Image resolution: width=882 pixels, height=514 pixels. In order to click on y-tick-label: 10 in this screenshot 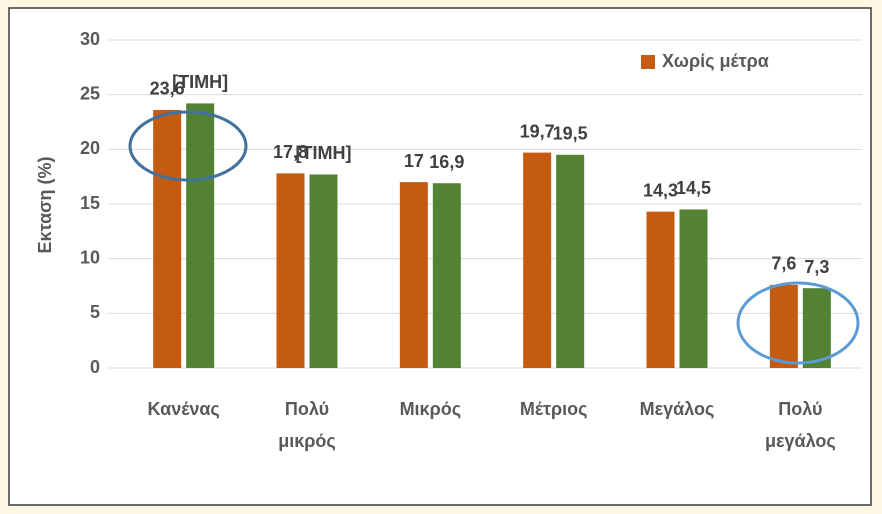, I will do `click(90, 257)`.